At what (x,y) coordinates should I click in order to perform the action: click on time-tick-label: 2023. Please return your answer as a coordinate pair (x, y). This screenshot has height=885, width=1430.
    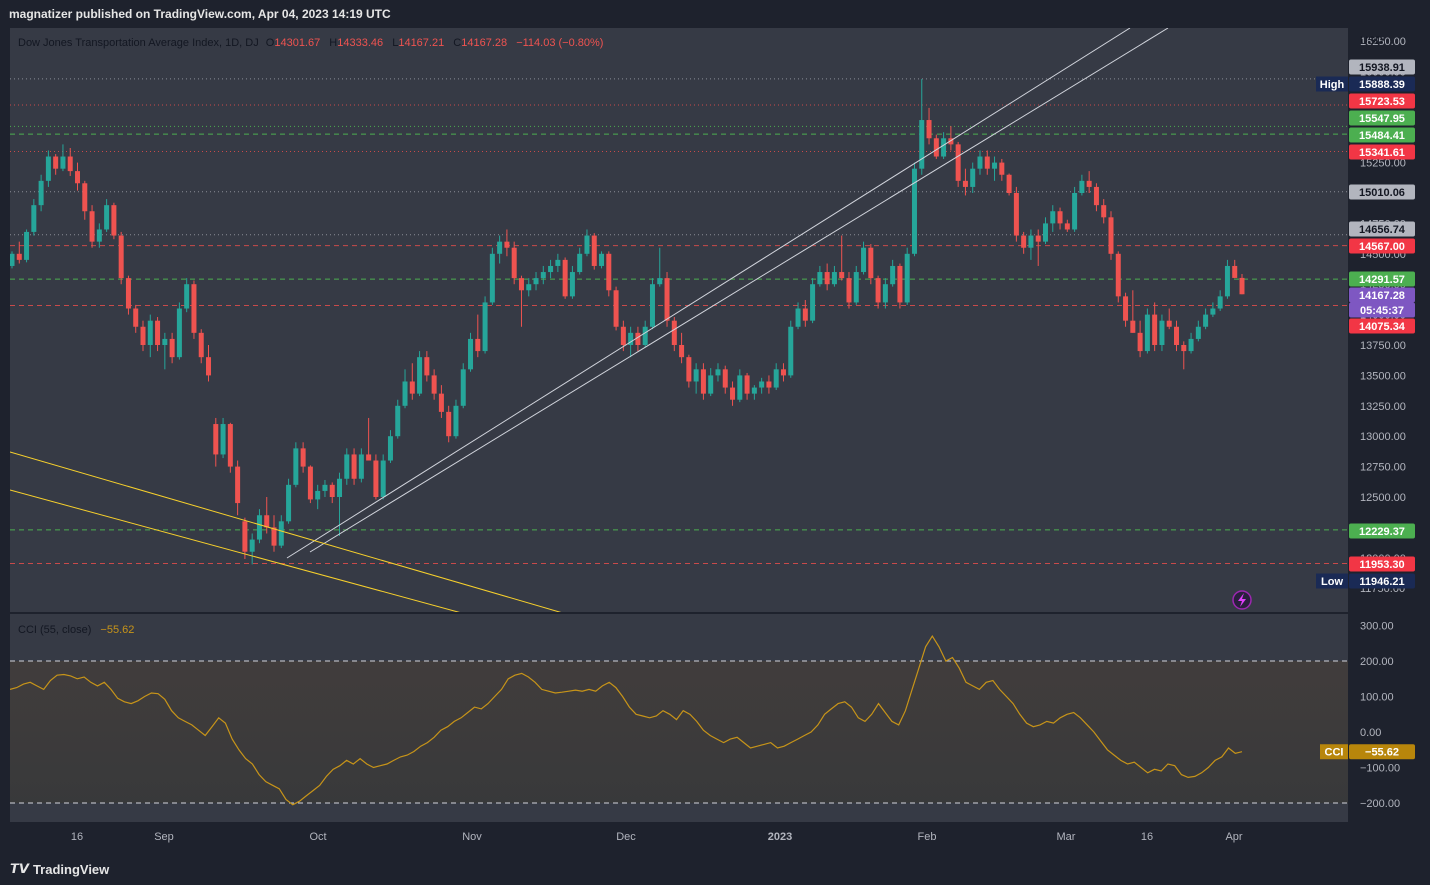
    Looking at the image, I should click on (780, 837).